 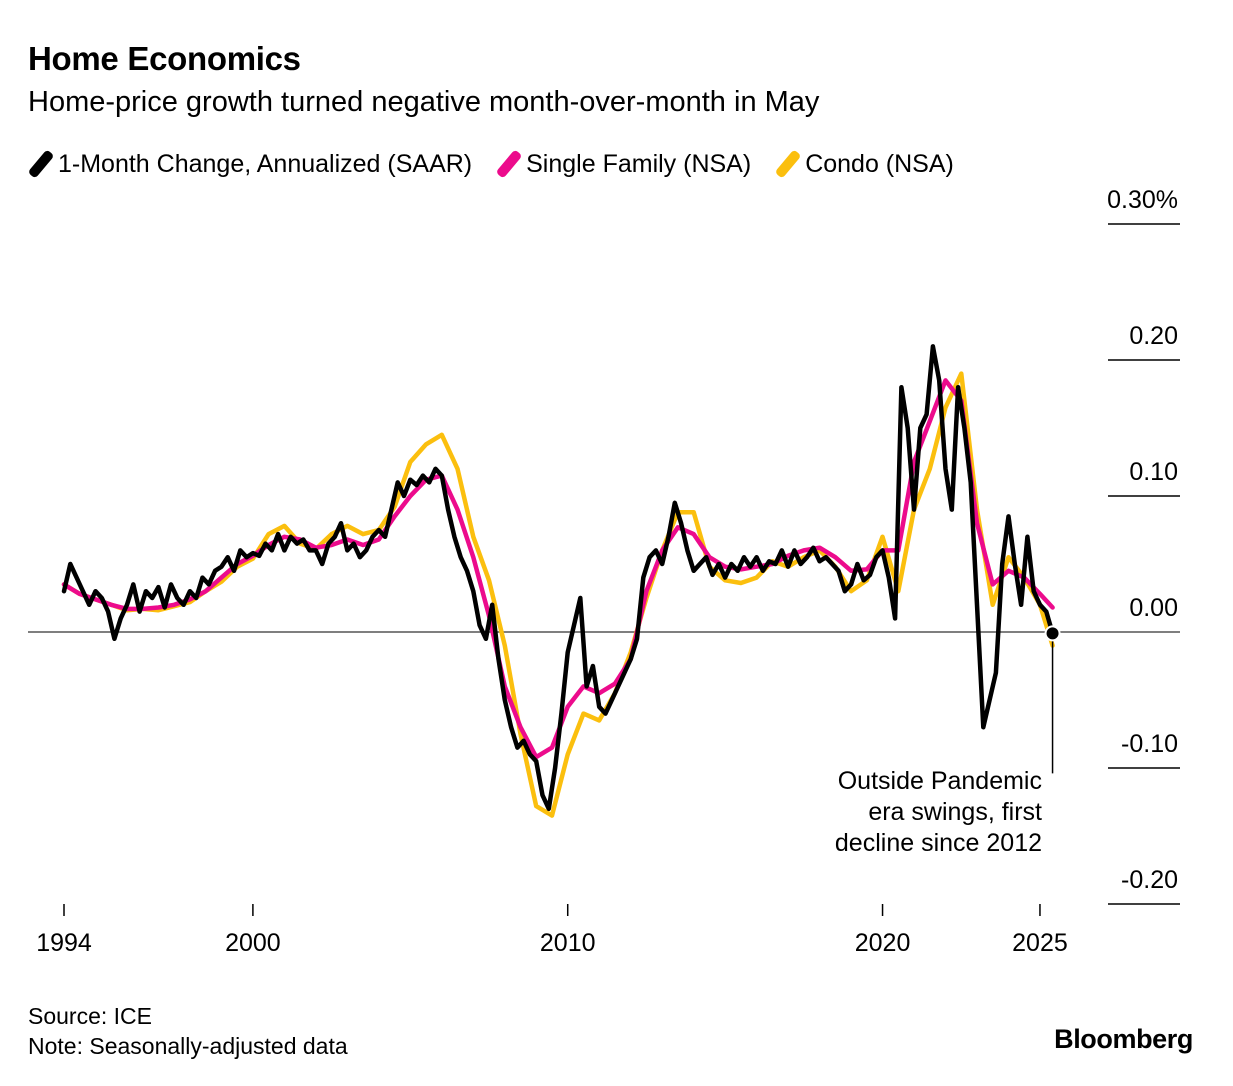 I want to click on data-note: Note: Seasonally-adjusted data, so click(x=188, y=1046).